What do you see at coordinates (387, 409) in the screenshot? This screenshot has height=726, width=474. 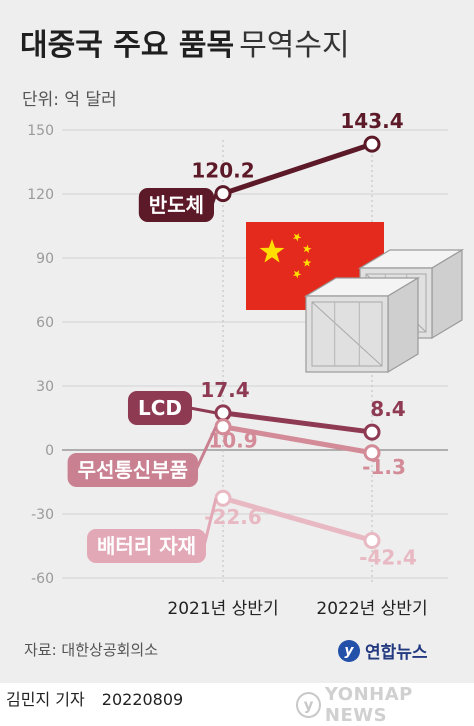 I see `data-label: 8.4` at bounding box center [387, 409].